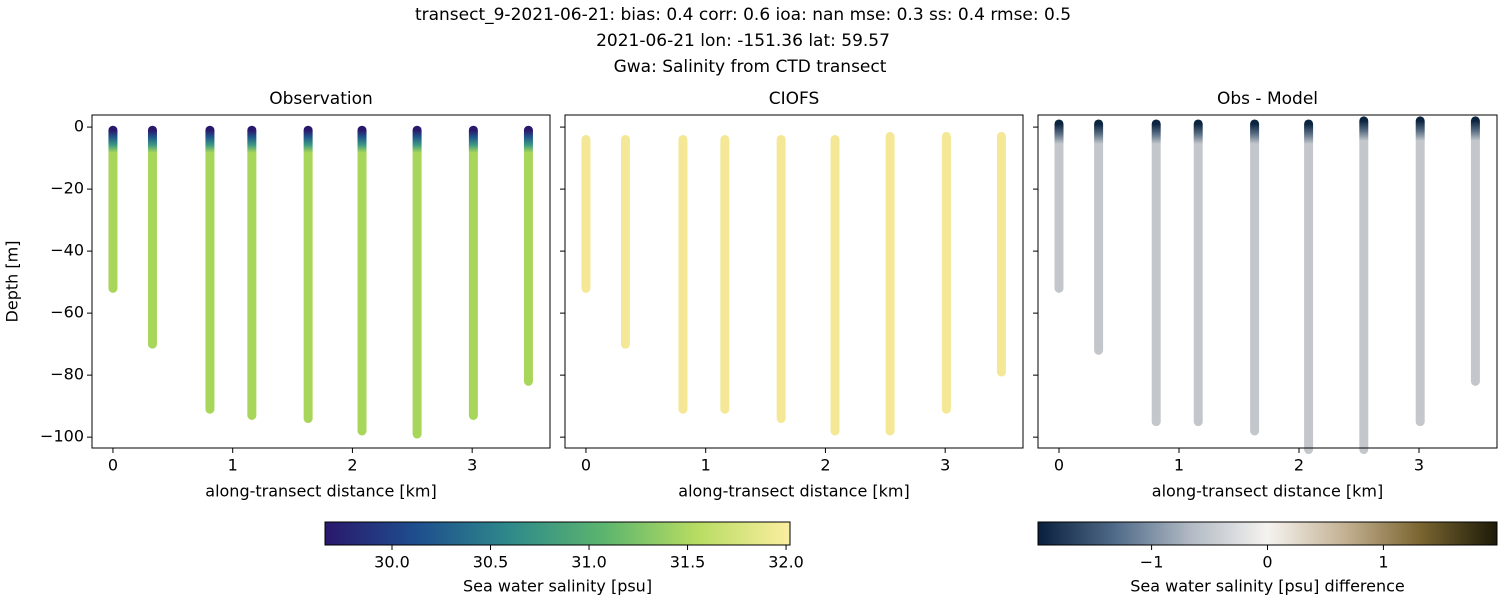  Describe the element at coordinates (12, 282) in the screenshot. I see `y-axis-label: Depth [m]` at that location.